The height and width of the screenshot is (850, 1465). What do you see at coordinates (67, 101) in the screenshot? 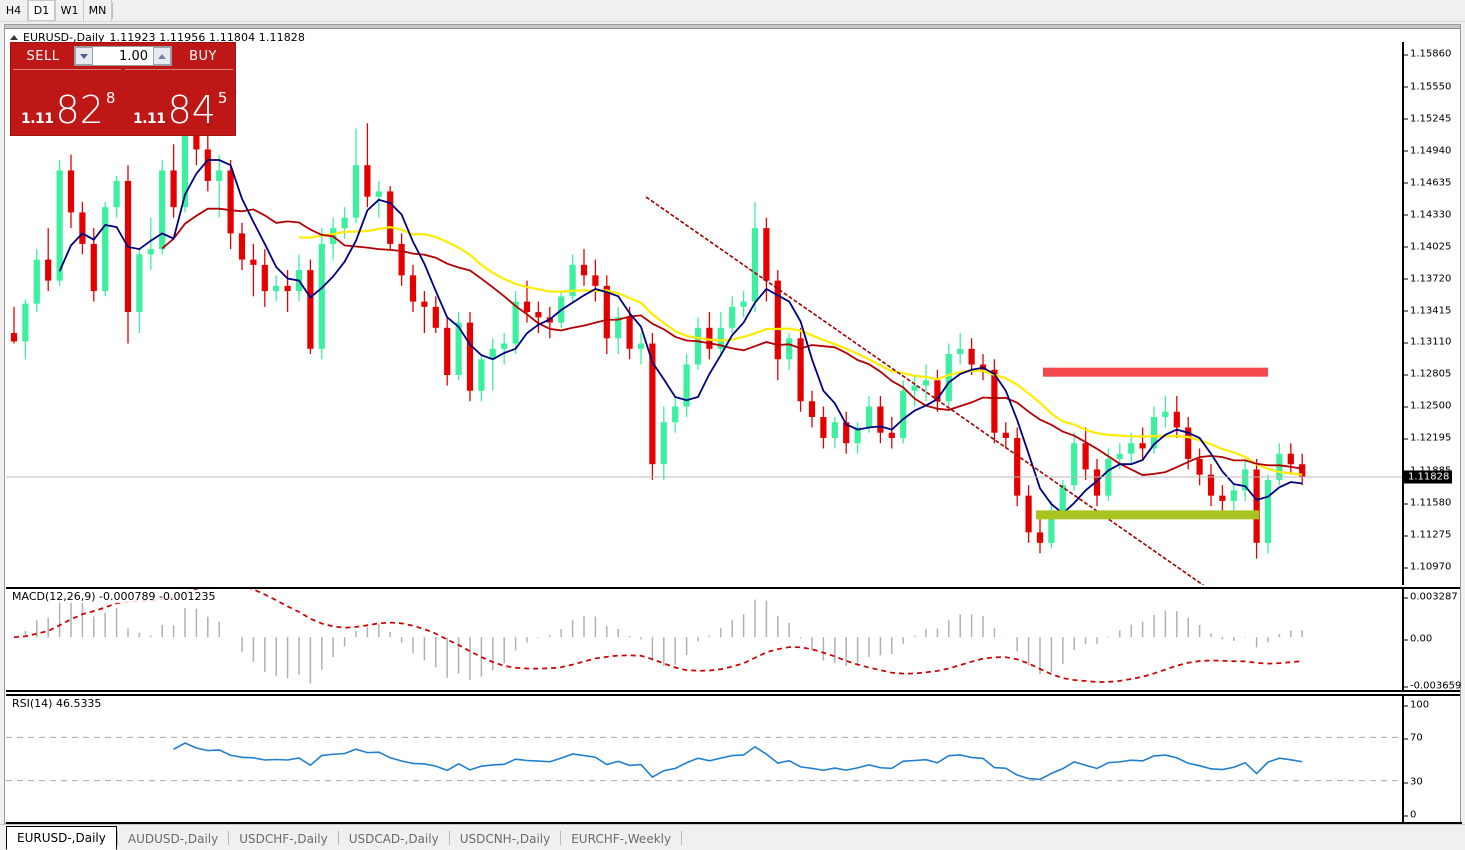
I see `sell-button: 1.11 82 8` at bounding box center [67, 101].